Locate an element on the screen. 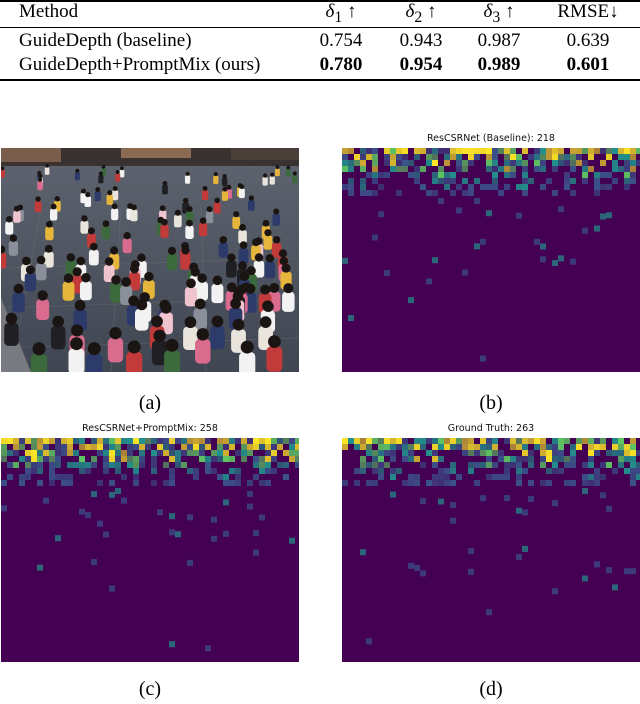 The image size is (640, 704). caption-c: (c) is located at coordinates (150, 689).